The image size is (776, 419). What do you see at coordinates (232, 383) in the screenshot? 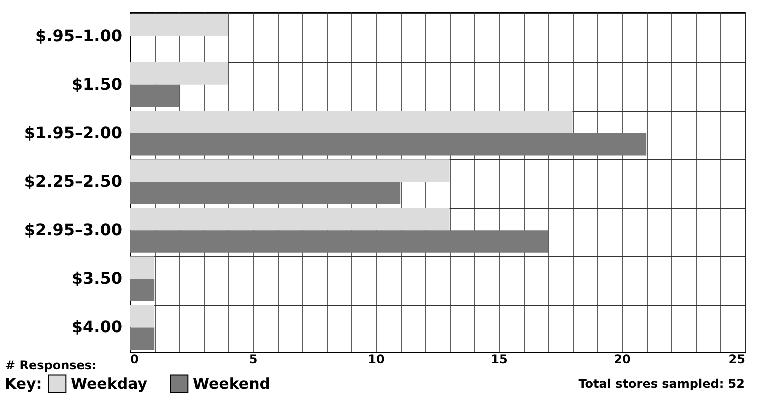
I see `legend-label: Weekend` at bounding box center [232, 383].